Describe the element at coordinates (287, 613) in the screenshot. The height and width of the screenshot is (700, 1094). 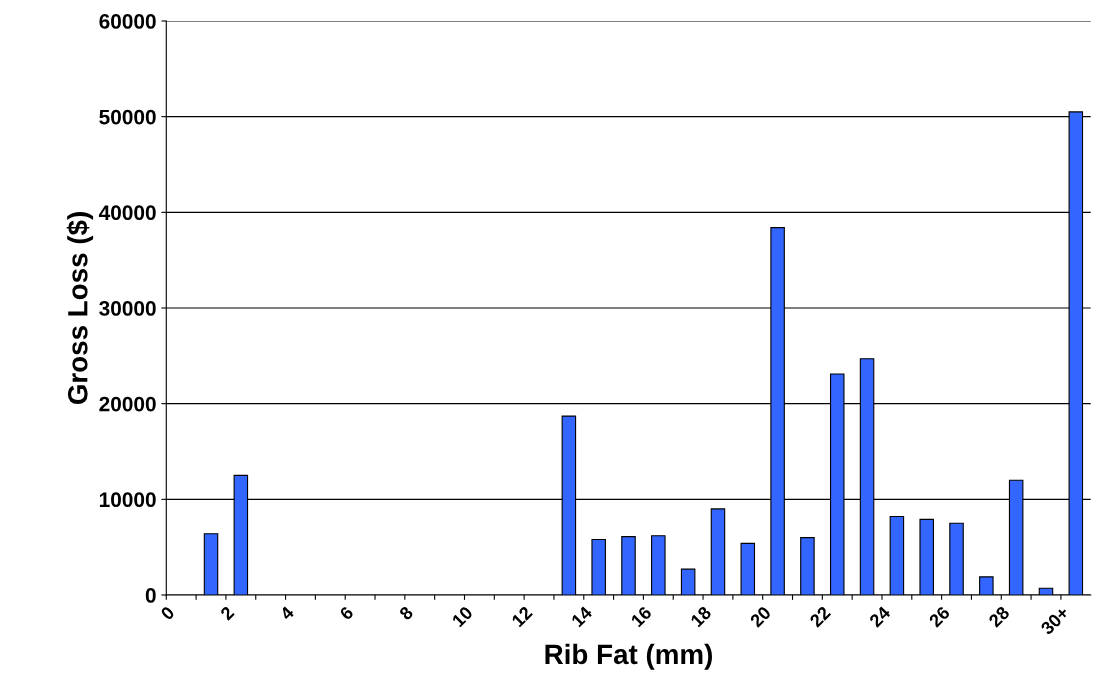
I see `x-tick-label: 4` at that location.